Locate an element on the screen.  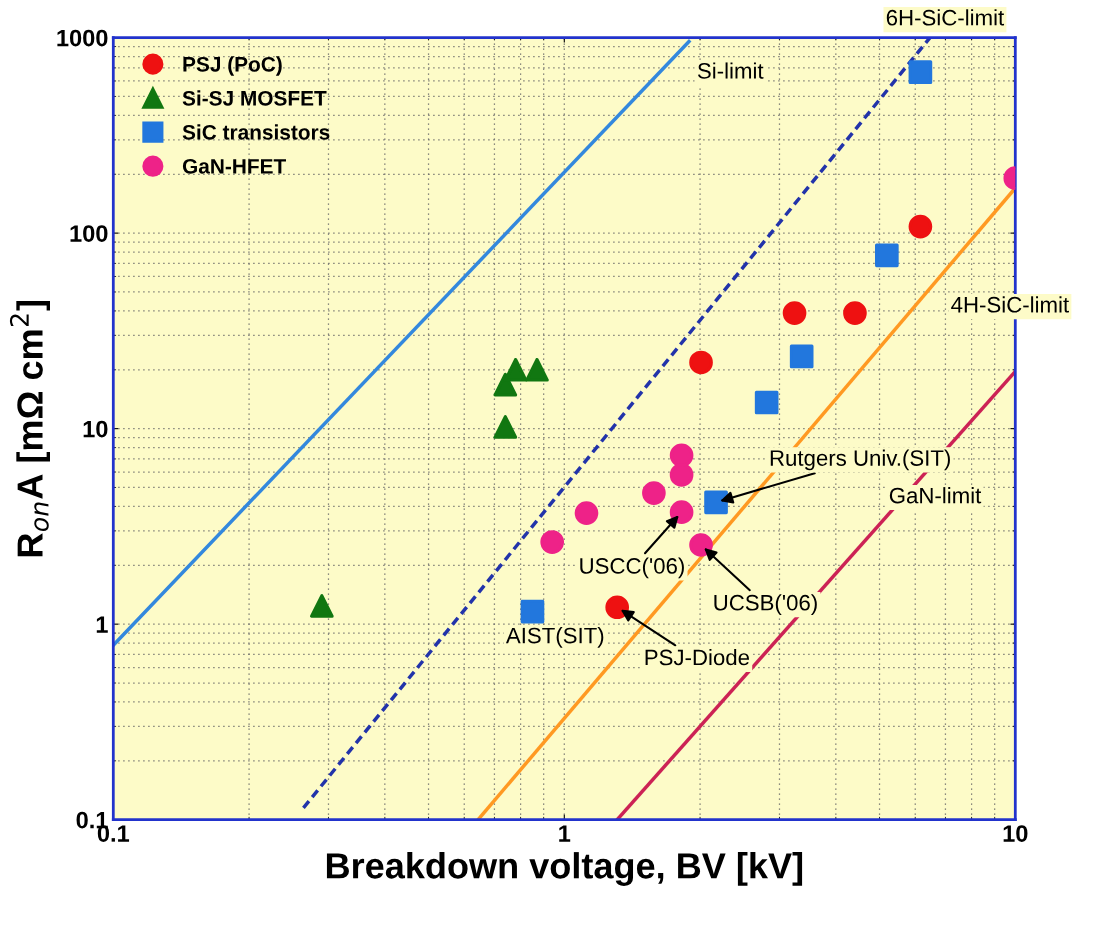
annotation: Si-limit is located at coordinates (730, 70).